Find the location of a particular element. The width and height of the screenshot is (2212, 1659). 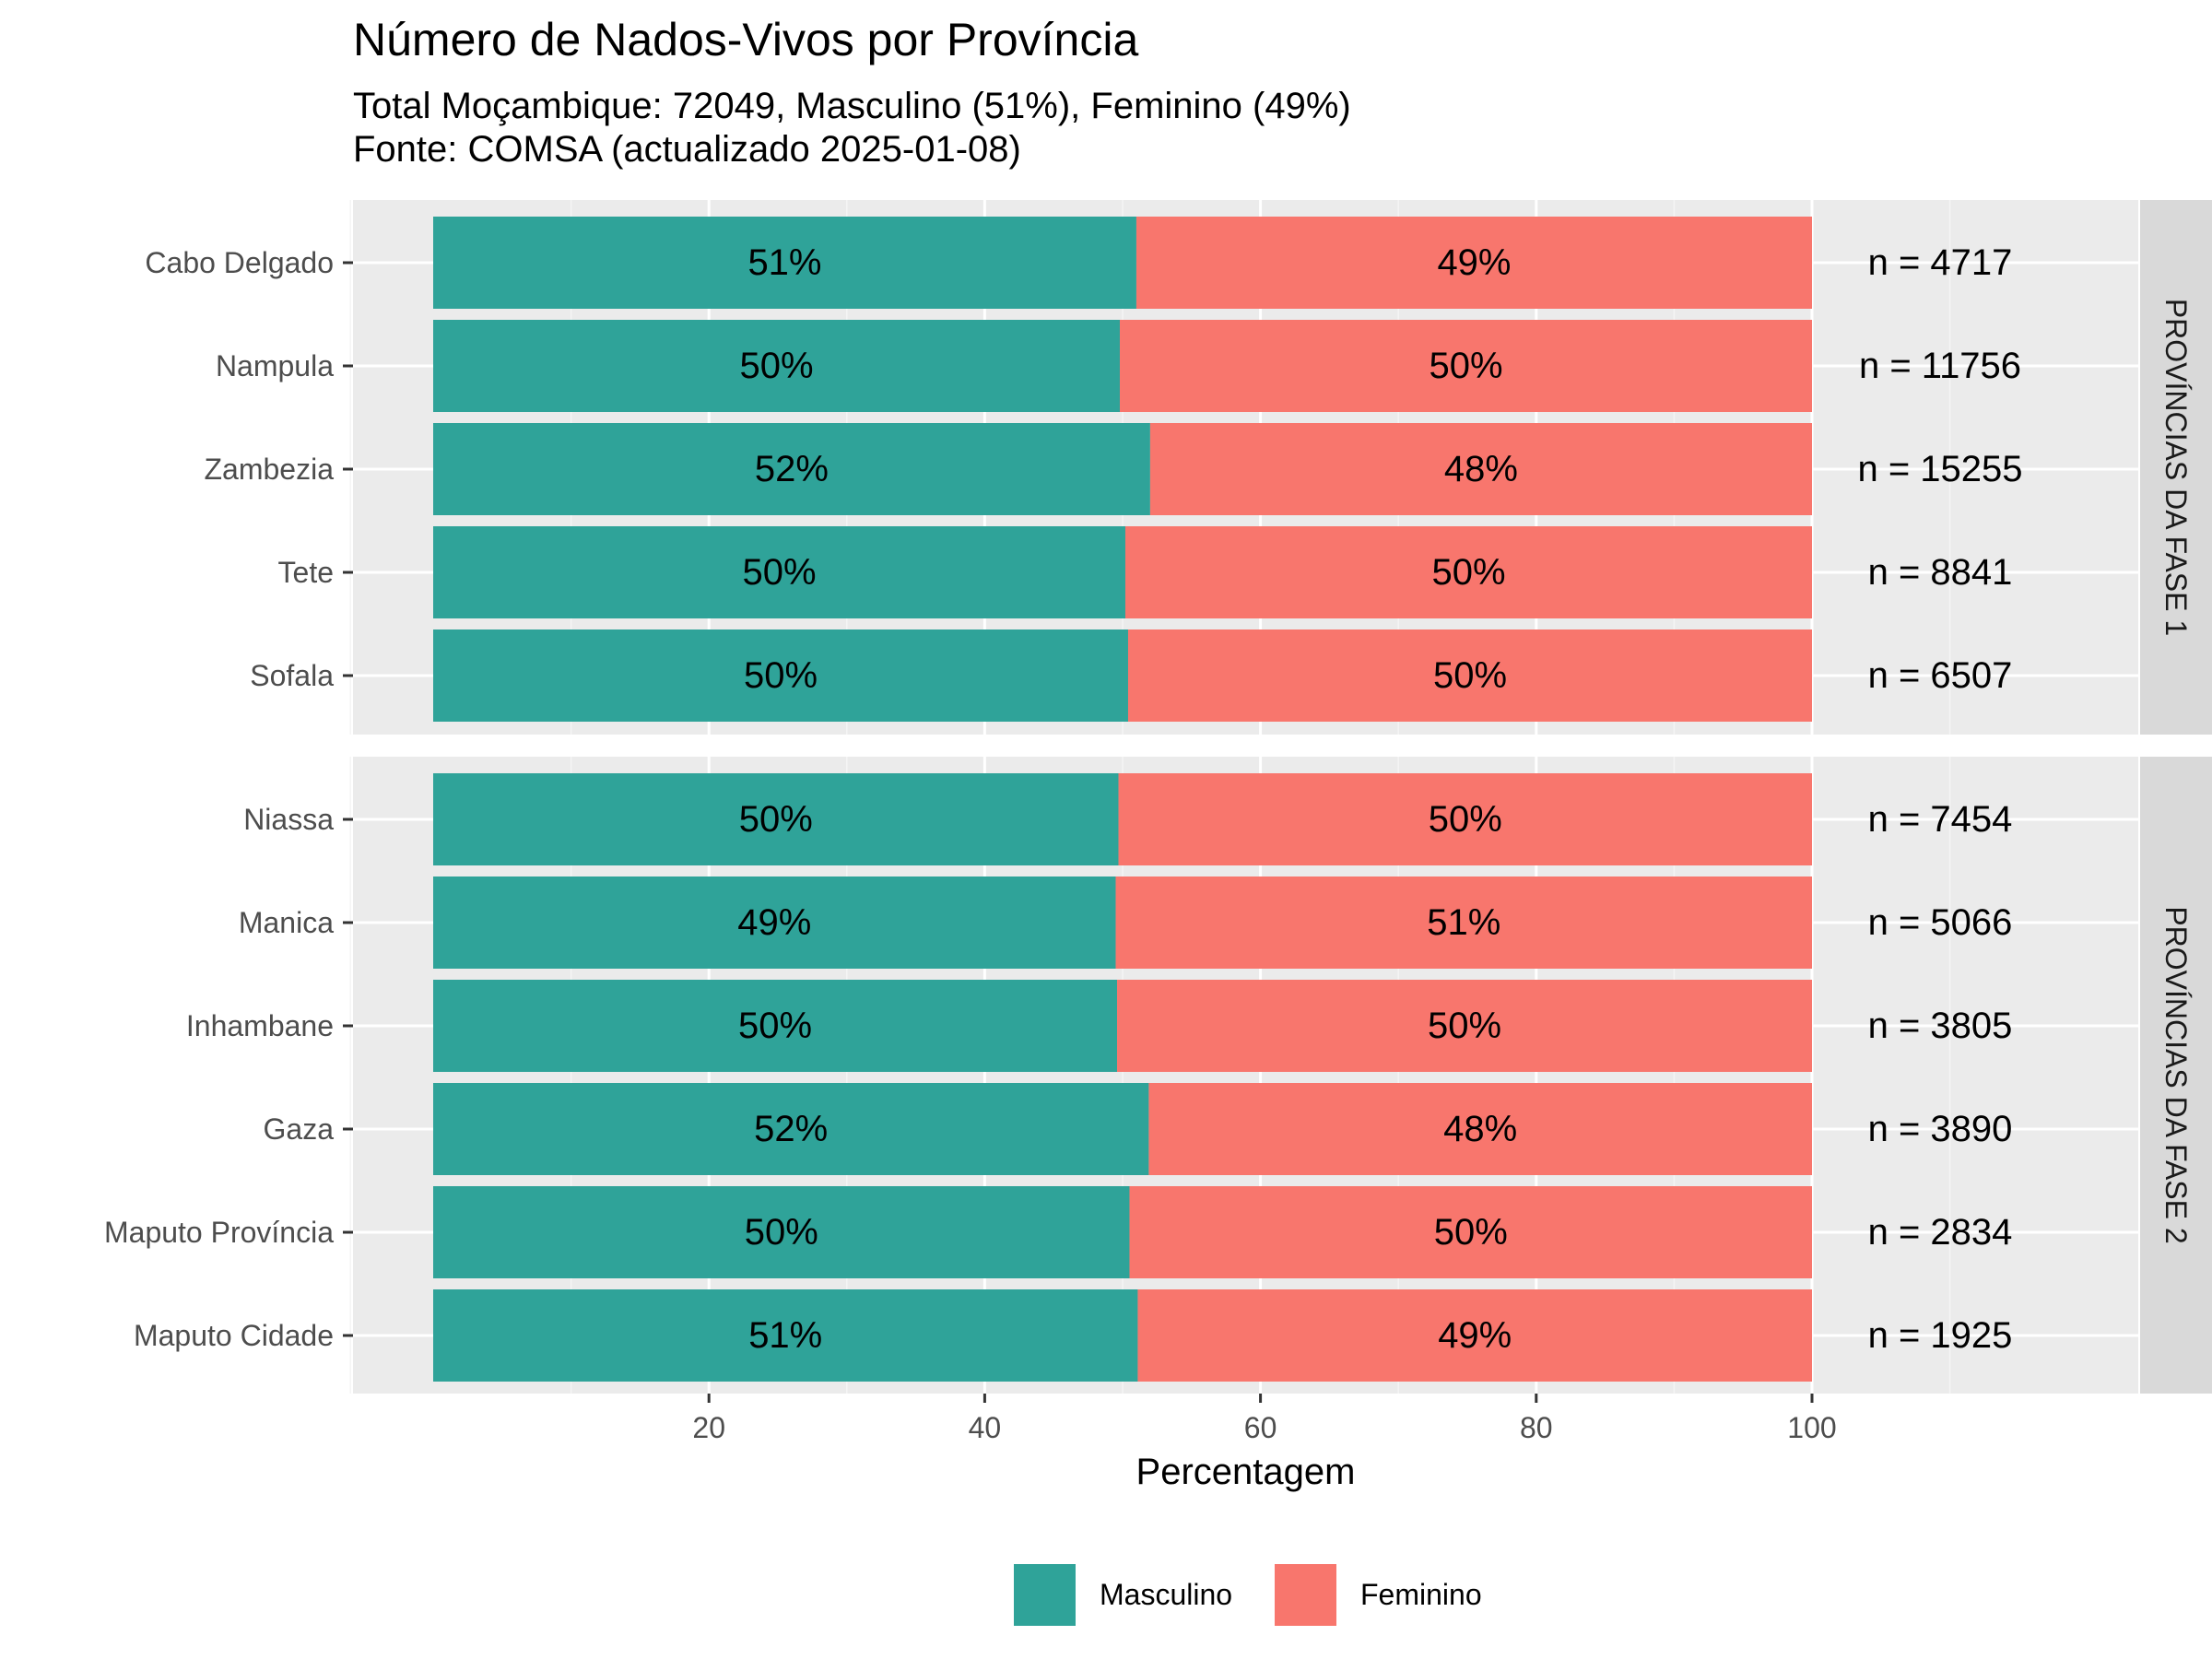

n-label-manica: n = 5066 is located at coordinates (1940, 922).